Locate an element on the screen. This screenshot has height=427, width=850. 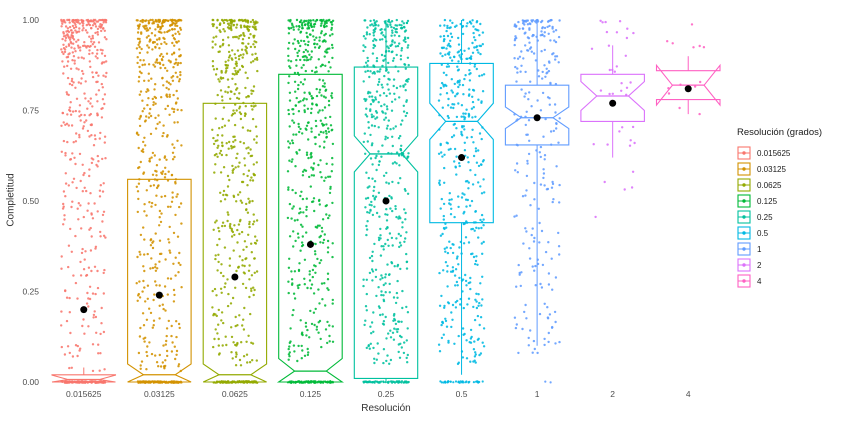
boxplot-0.125 is located at coordinates (310, 228).